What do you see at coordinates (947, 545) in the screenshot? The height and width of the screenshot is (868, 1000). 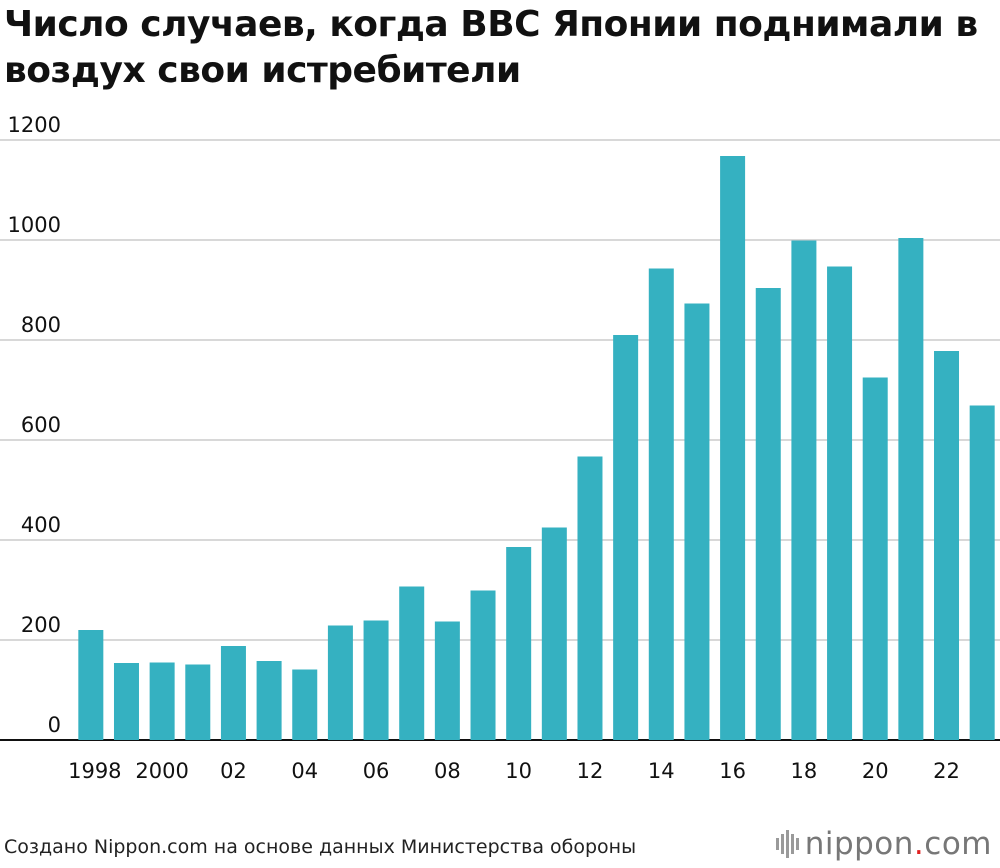 I see `bar-2022` at bounding box center [947, 545].